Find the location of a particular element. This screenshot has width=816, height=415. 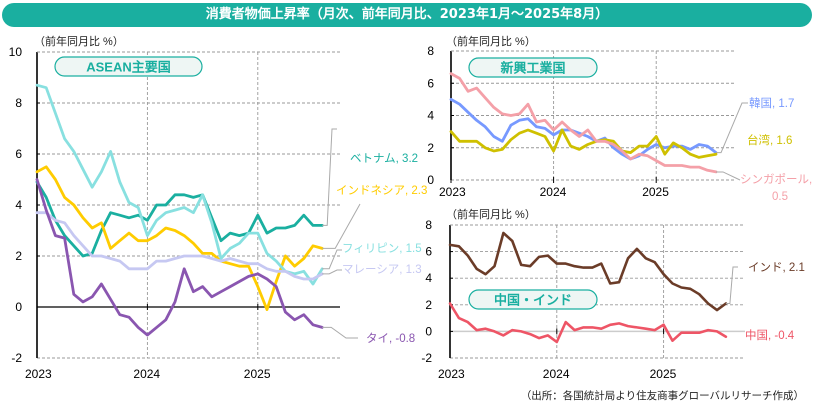

series-line-タイ is located at coordinates (179, 257).